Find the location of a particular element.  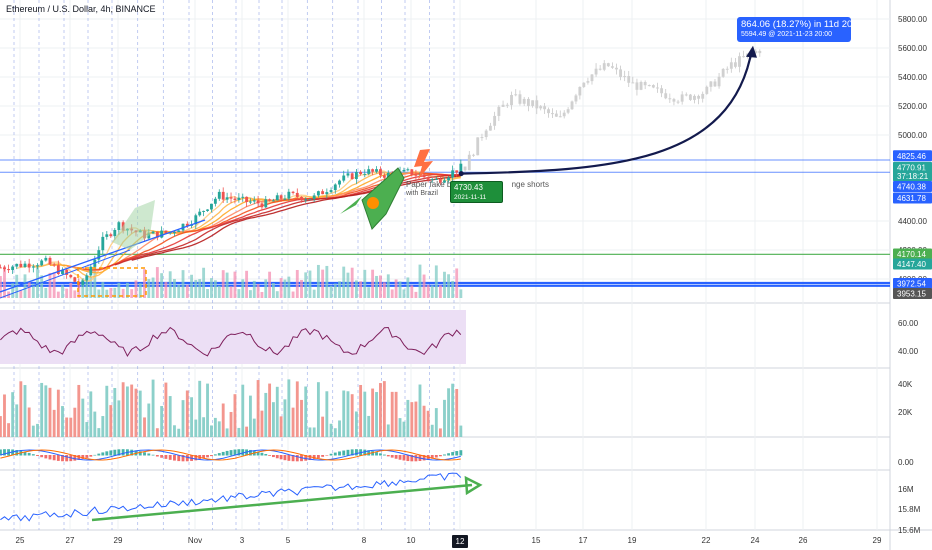

price-tick-label: 5400.00 is located at coordinates (912, 77).